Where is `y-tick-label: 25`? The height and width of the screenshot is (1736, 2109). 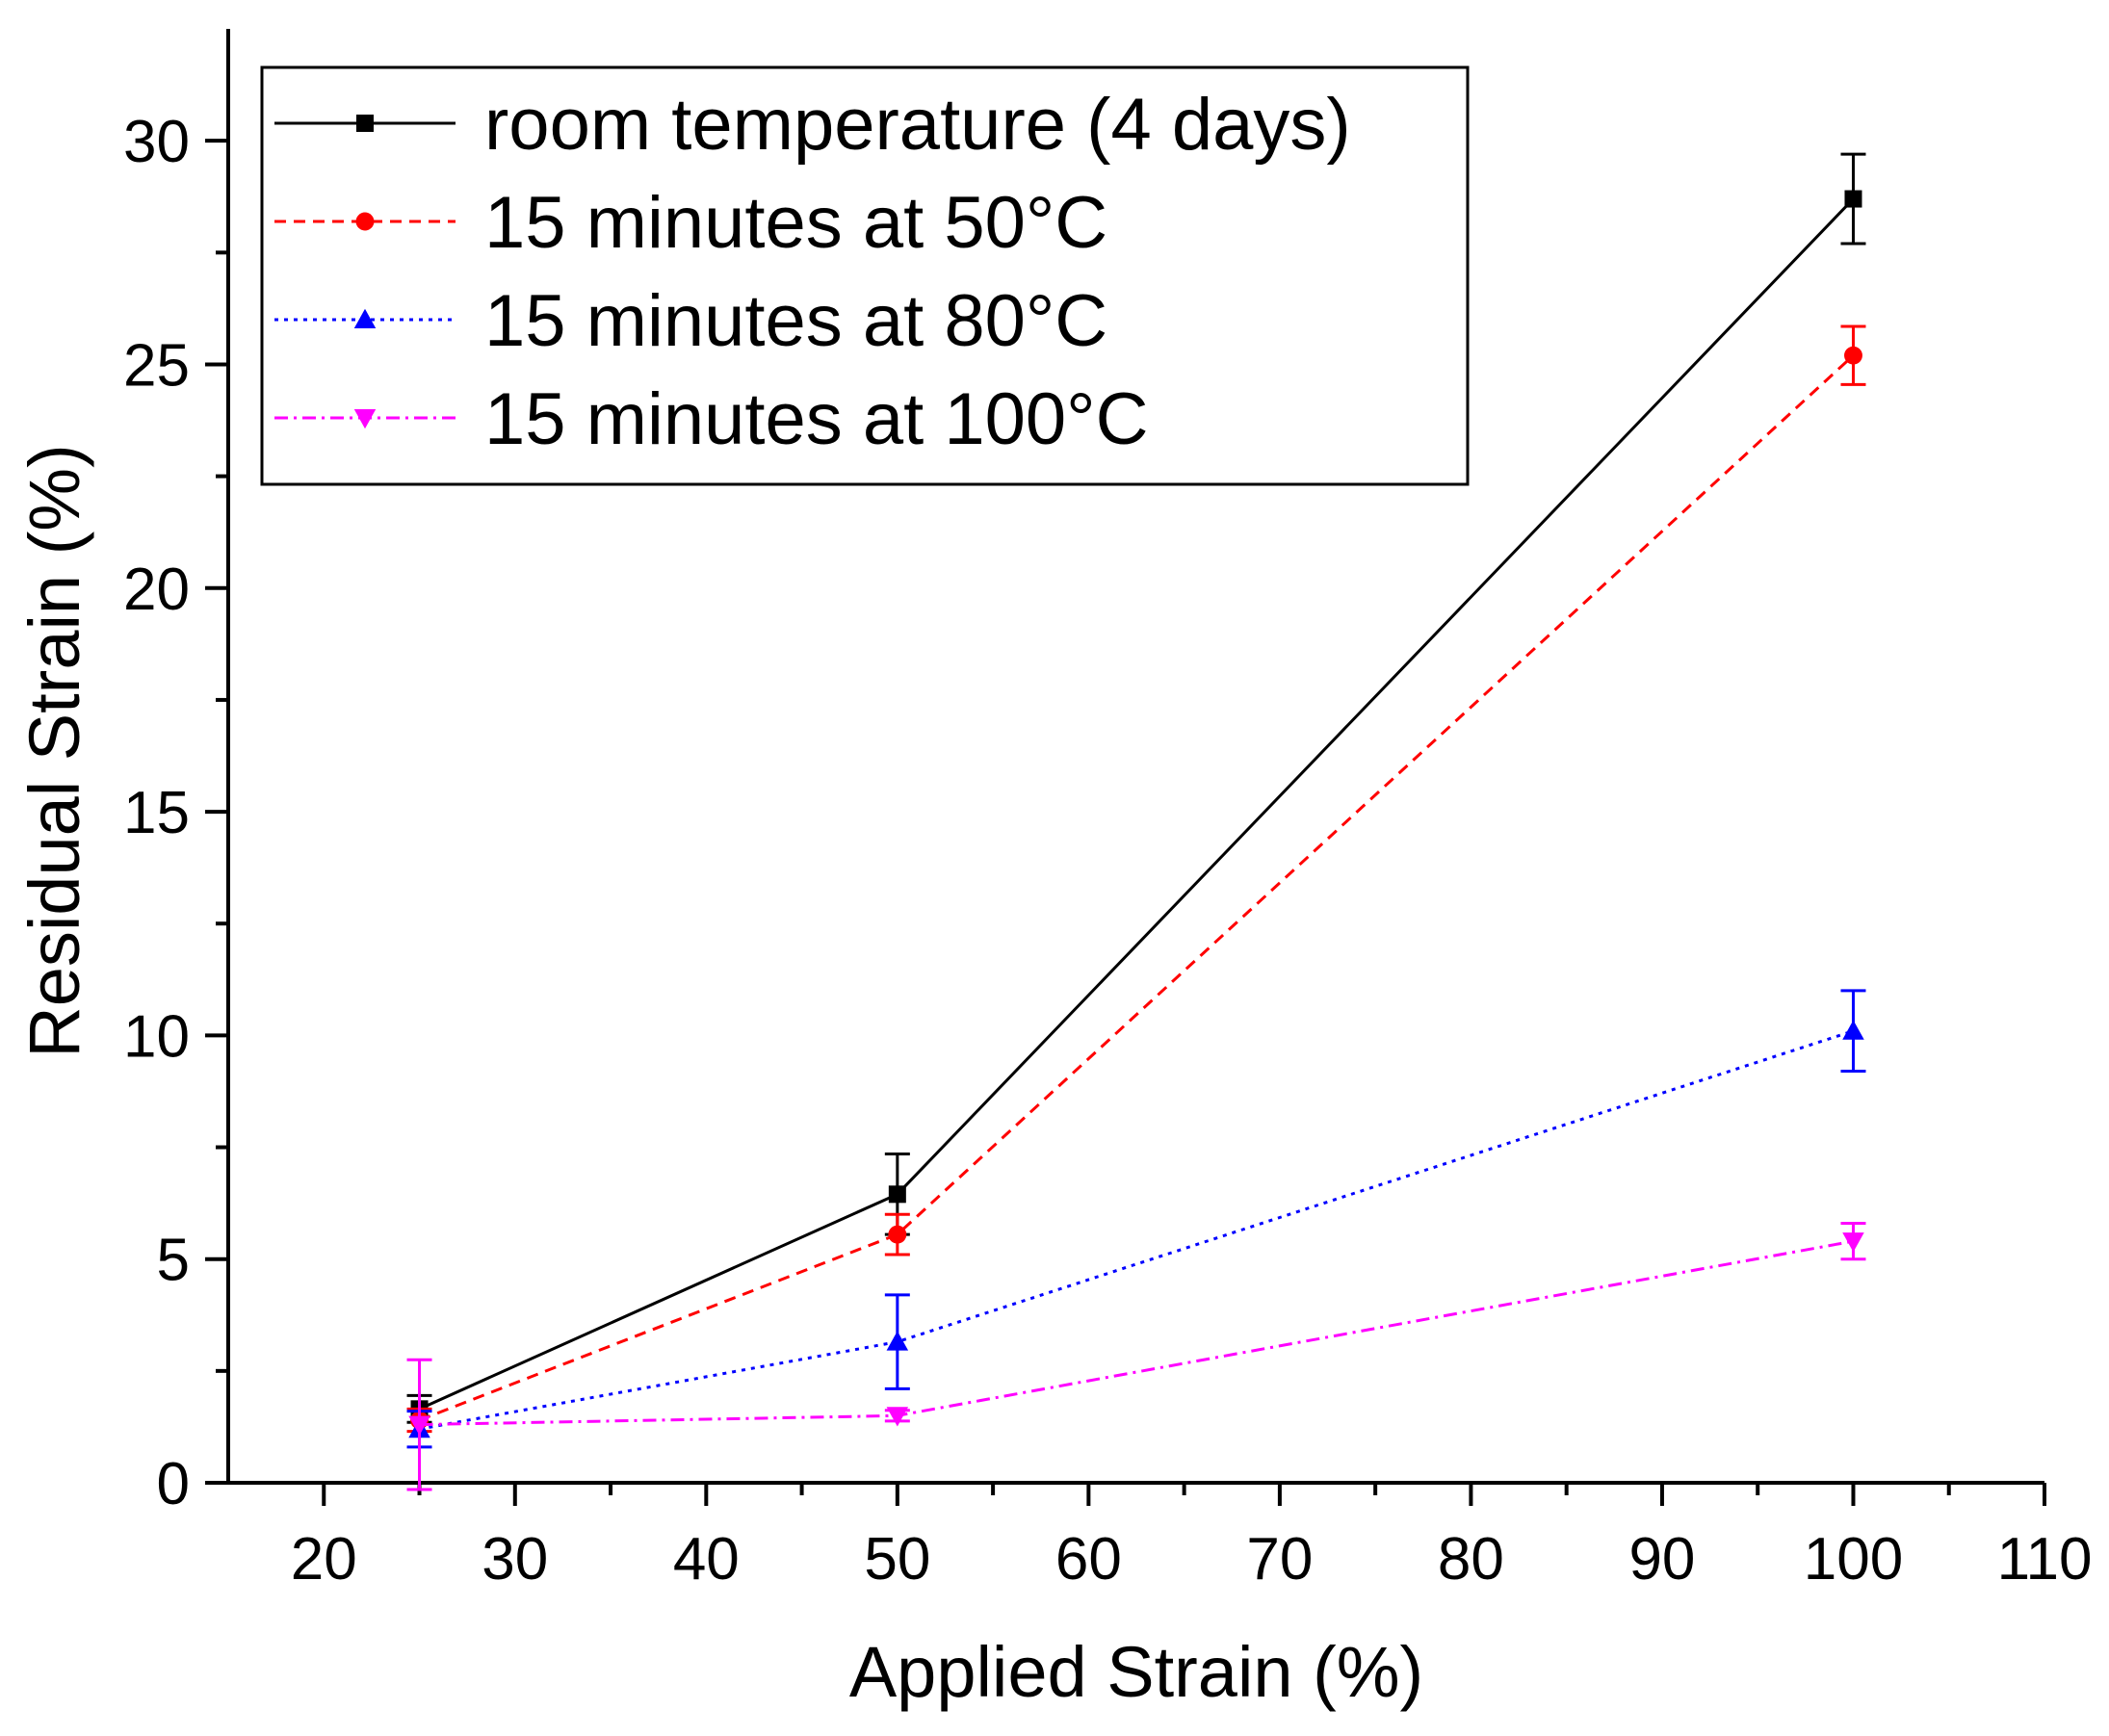
y-tick-label: 25 is located at coordinates (156, 365).